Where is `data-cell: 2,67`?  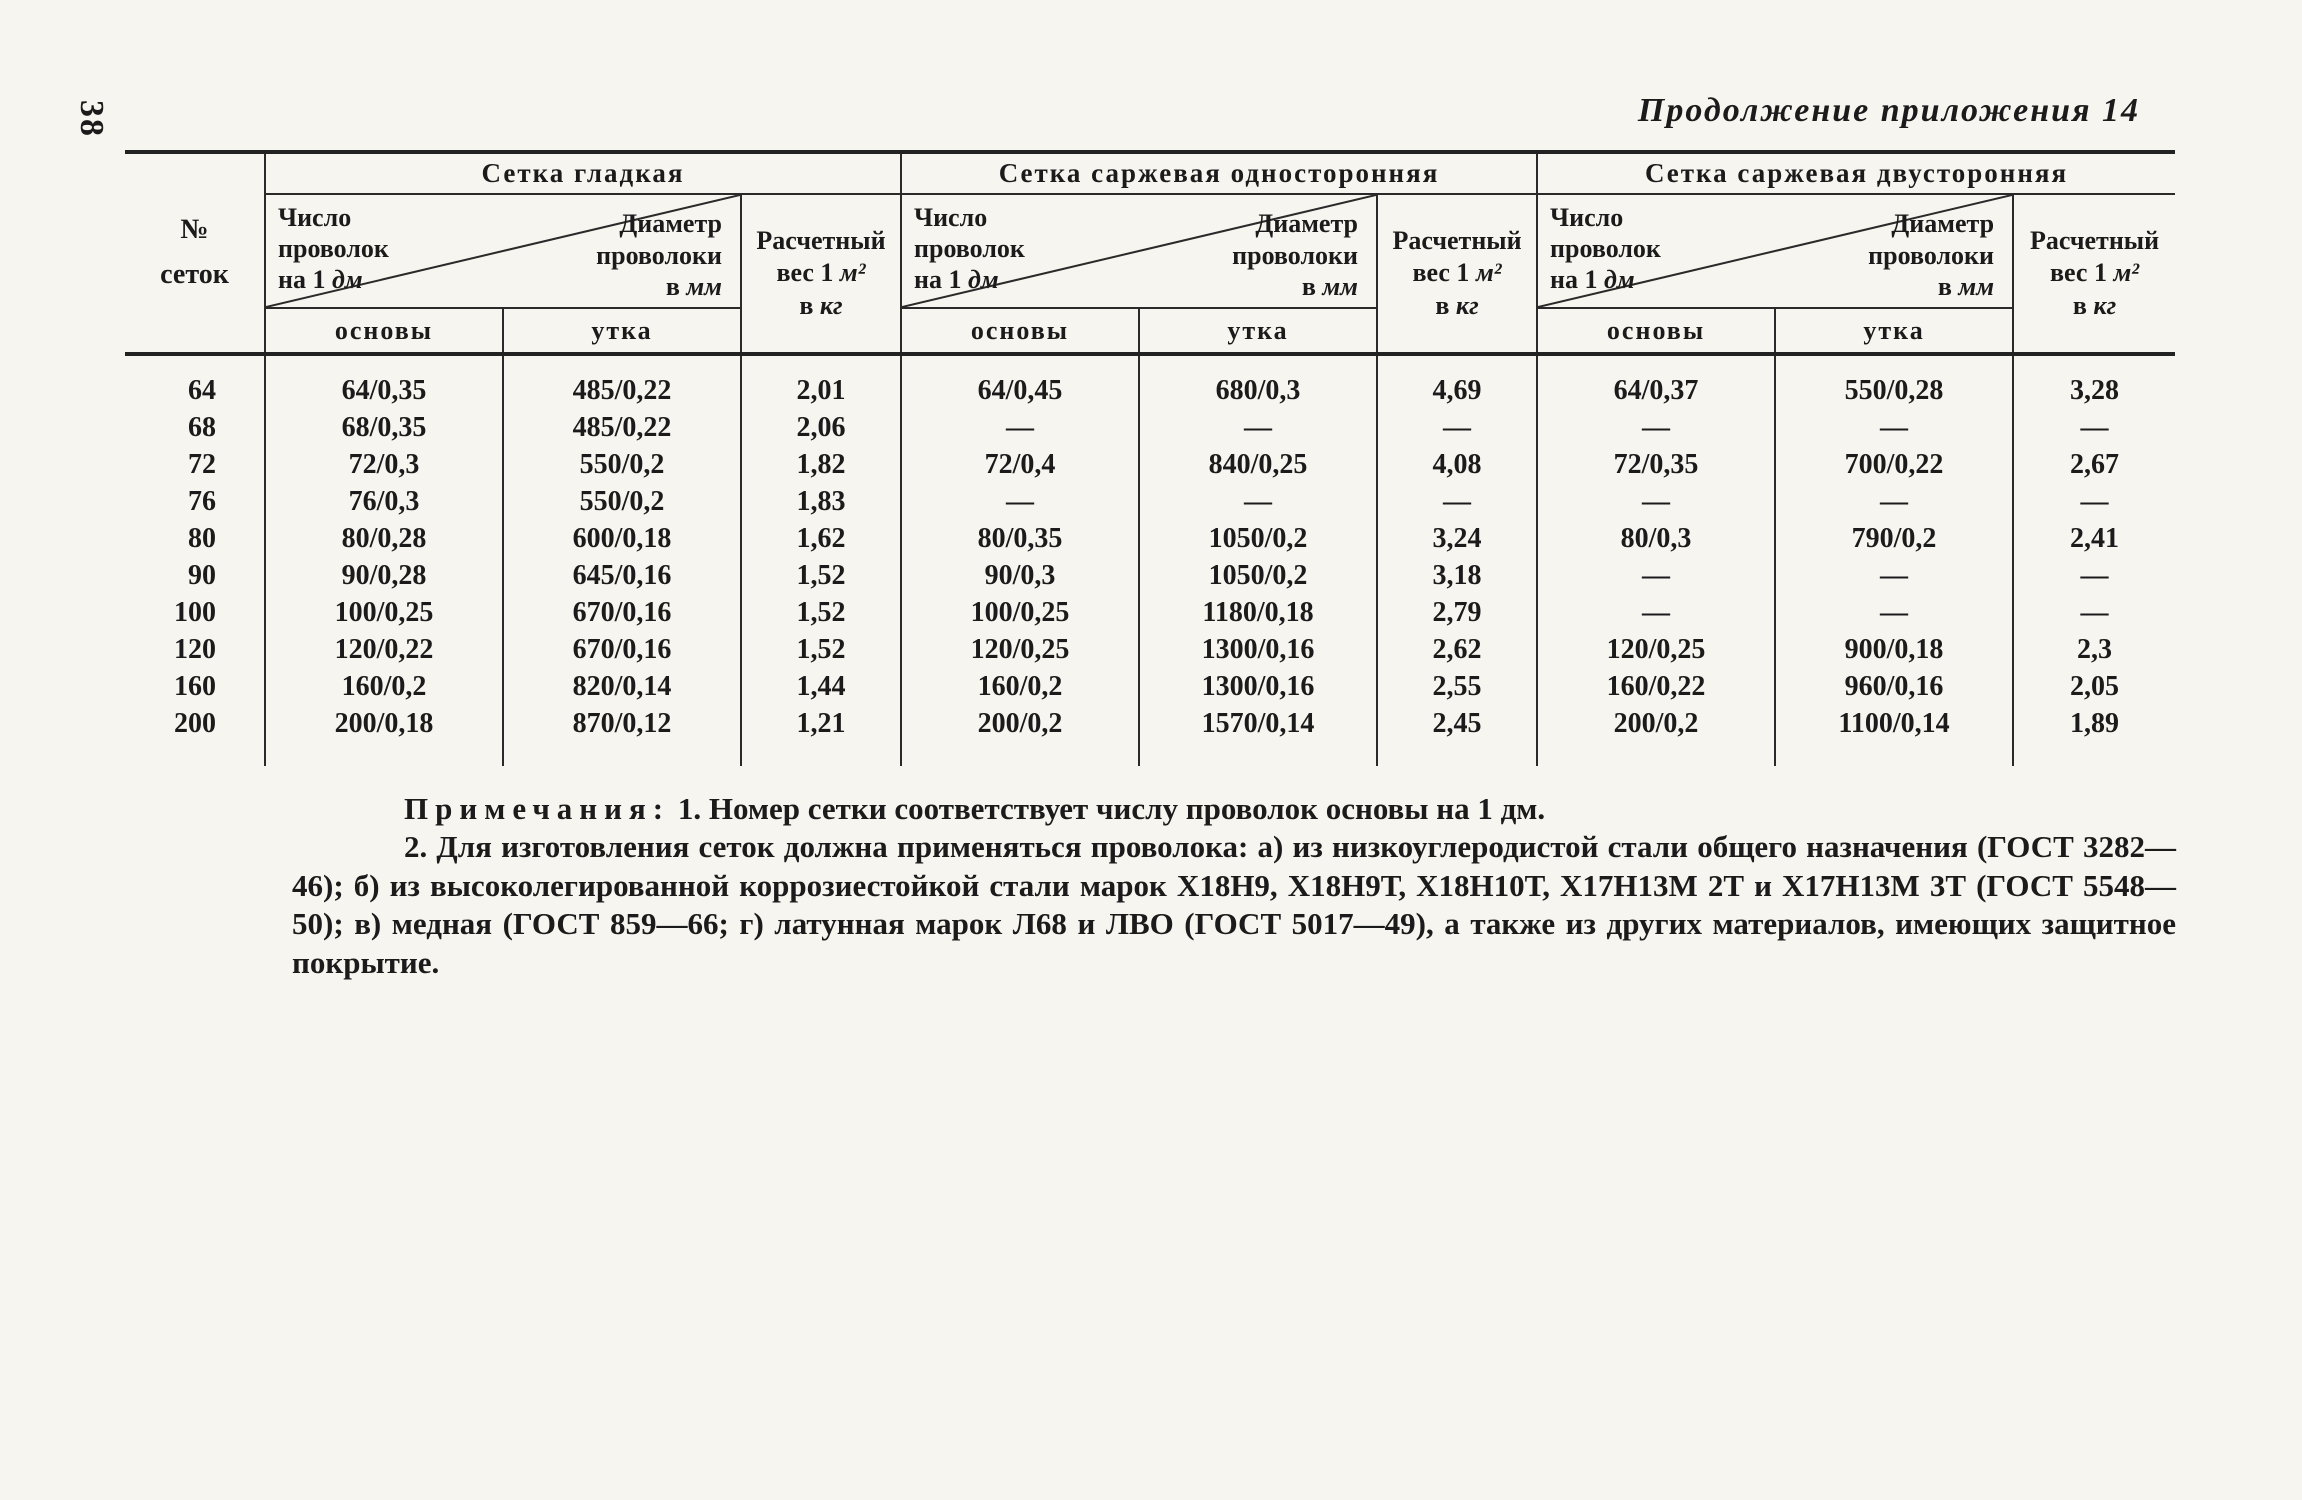
data-cell: 2,67 is located at coordinates (2094, 464).